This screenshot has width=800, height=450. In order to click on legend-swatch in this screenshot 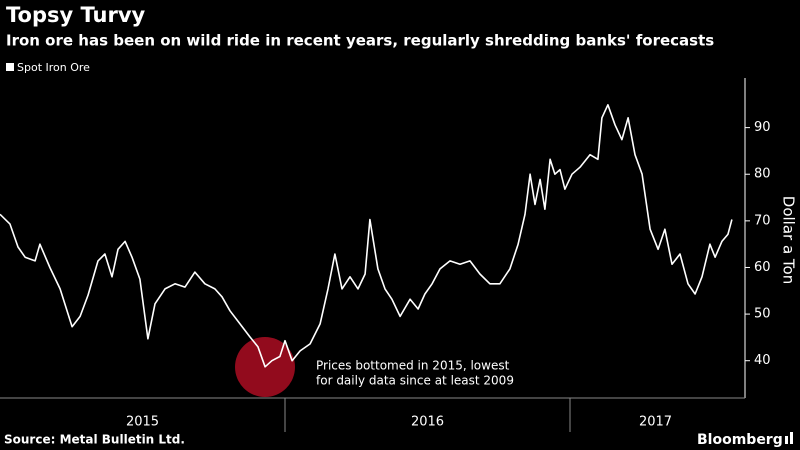, I will do `click(10, 67)`.